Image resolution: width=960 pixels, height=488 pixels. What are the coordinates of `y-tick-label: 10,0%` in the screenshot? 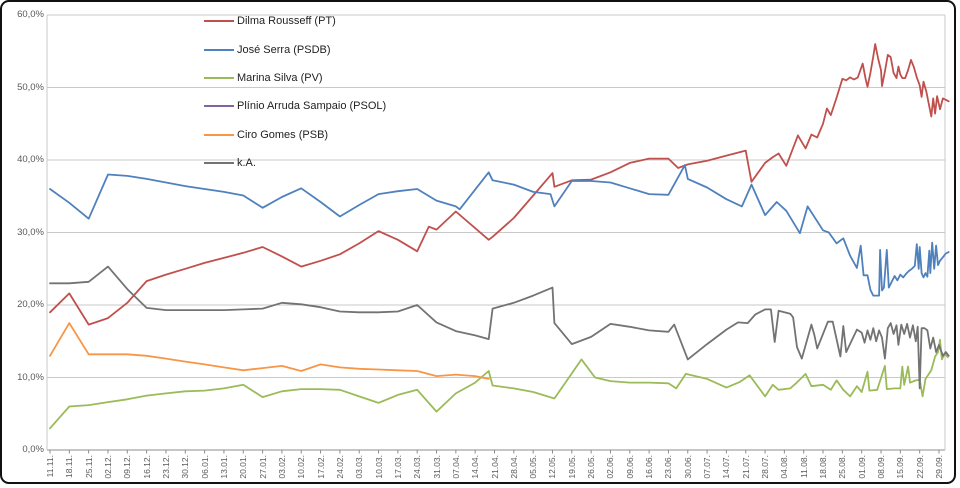 It's located at (30, 377).